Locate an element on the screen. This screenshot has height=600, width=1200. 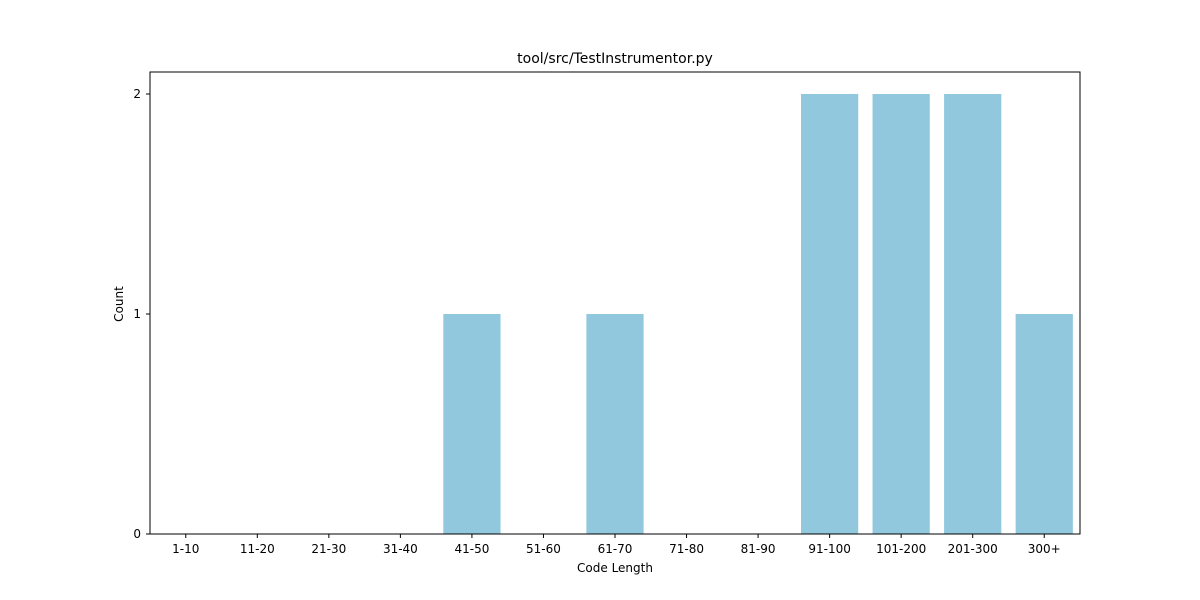
y-ticks-group: 0 1 2 is located at coordinates (141, 314).